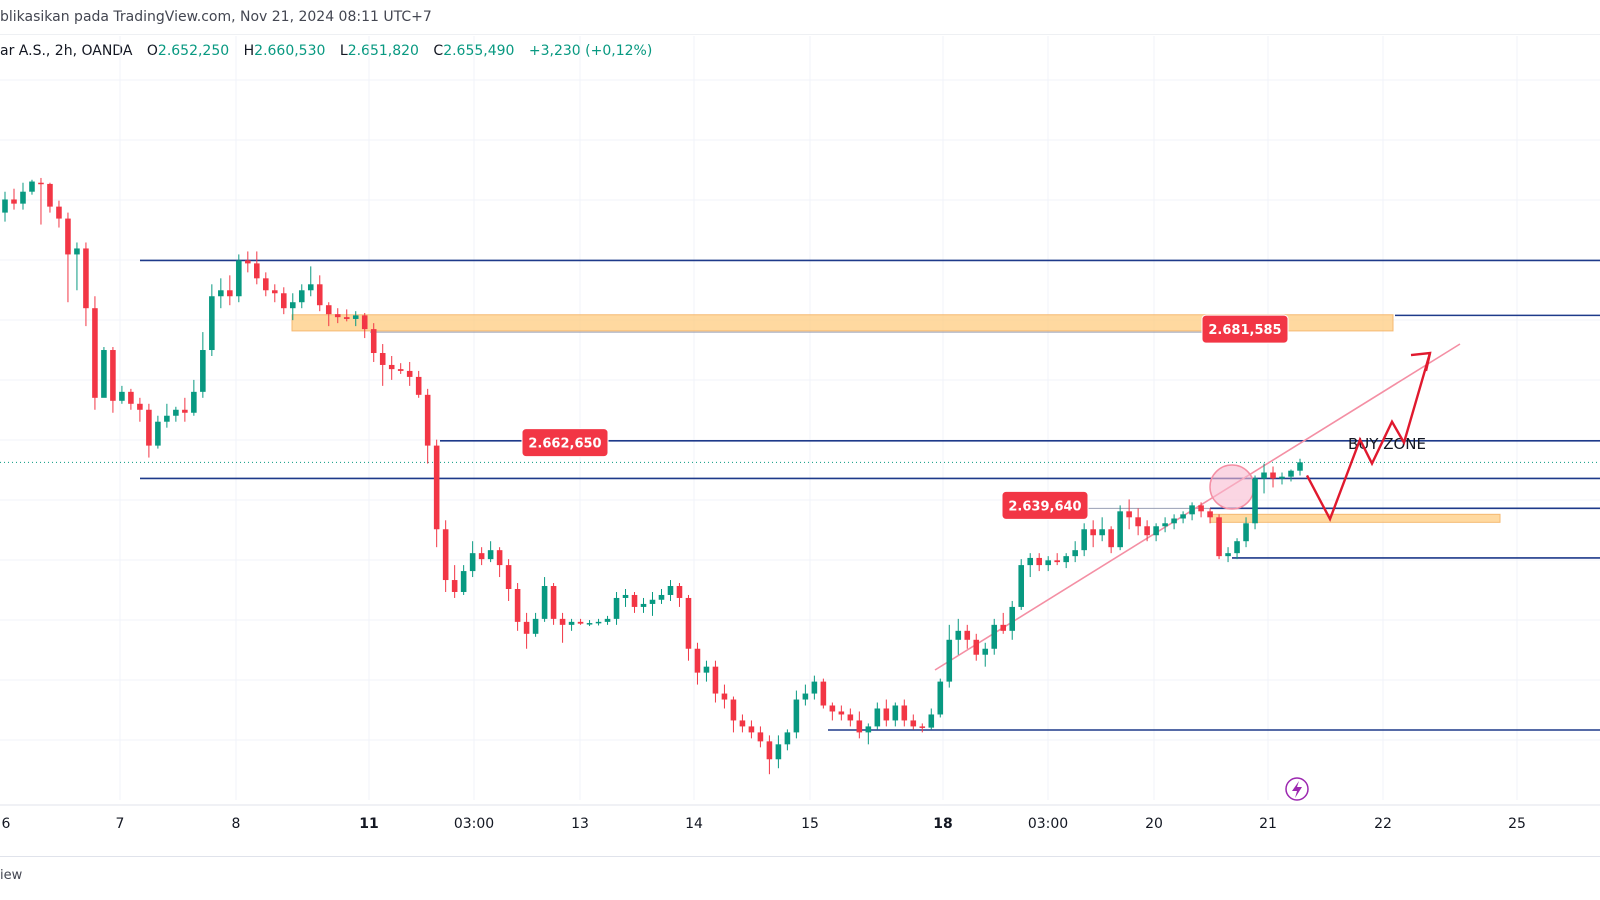  I want to click on header-divider, so click(800, 34).